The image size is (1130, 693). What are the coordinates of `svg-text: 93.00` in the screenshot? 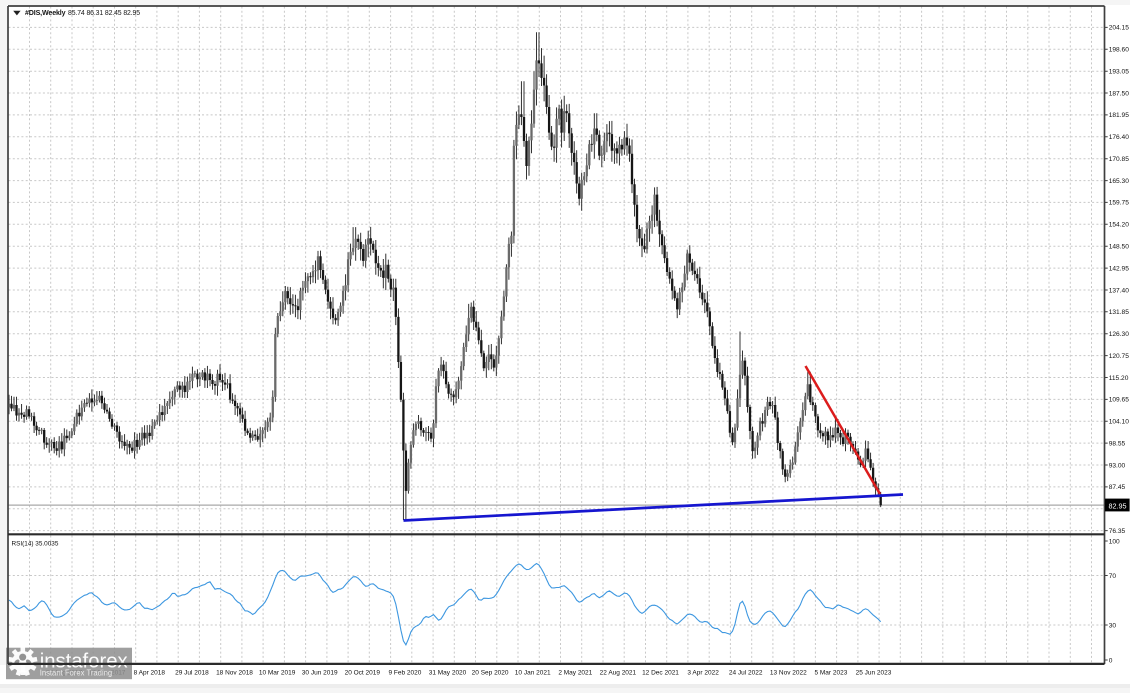 It's located at (1117, 465).